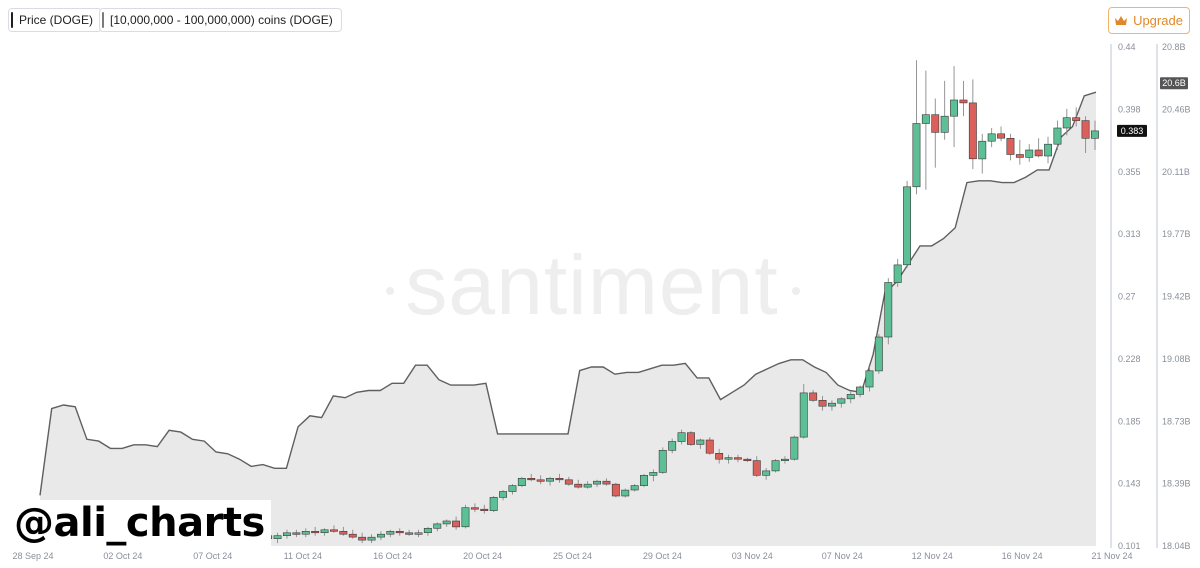 The height and width of the screenshot is (568, 1200). Describe the element at coordinates (1176, 109) in the screenshot. I see `holdings-tick-label: 20.46B` at that location.